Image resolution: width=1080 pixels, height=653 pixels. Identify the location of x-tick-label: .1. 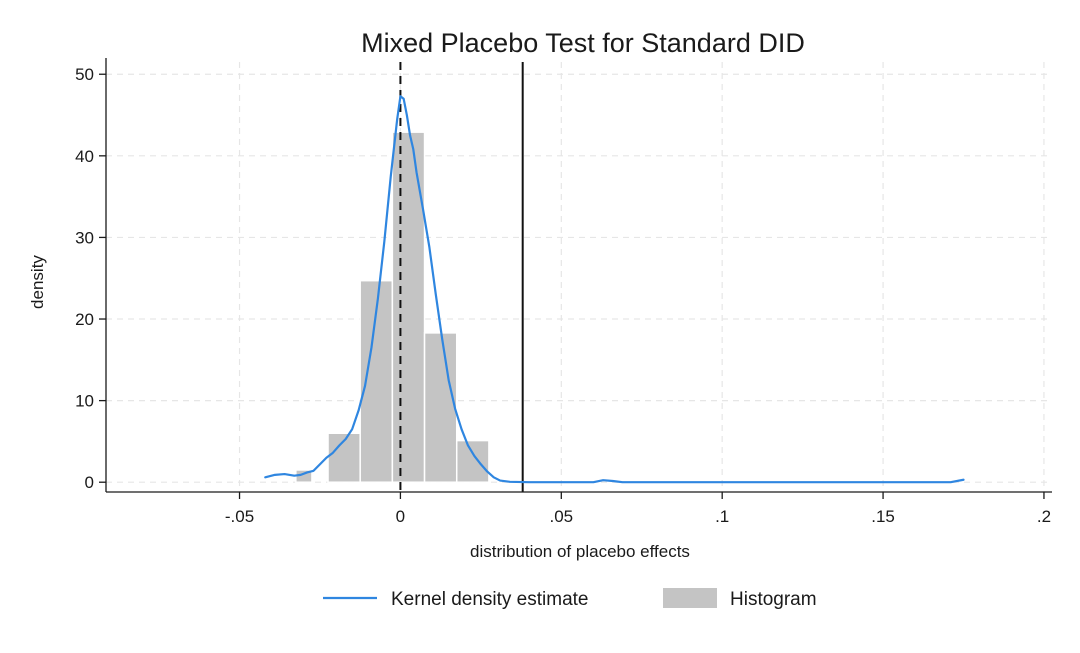
(722, 516).